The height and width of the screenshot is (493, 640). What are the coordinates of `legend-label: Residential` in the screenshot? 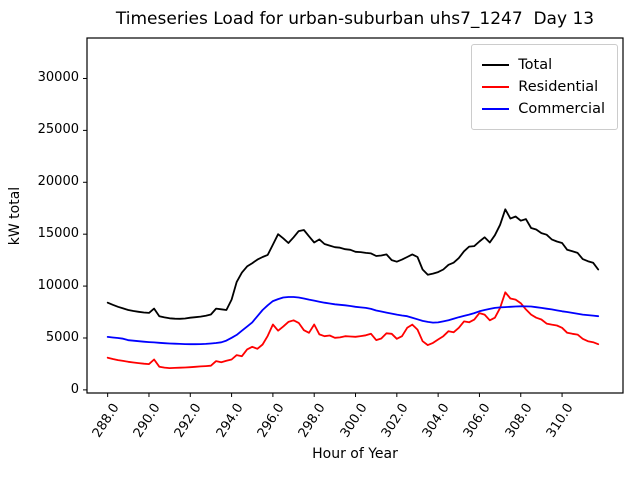 It's located at (558, 87).